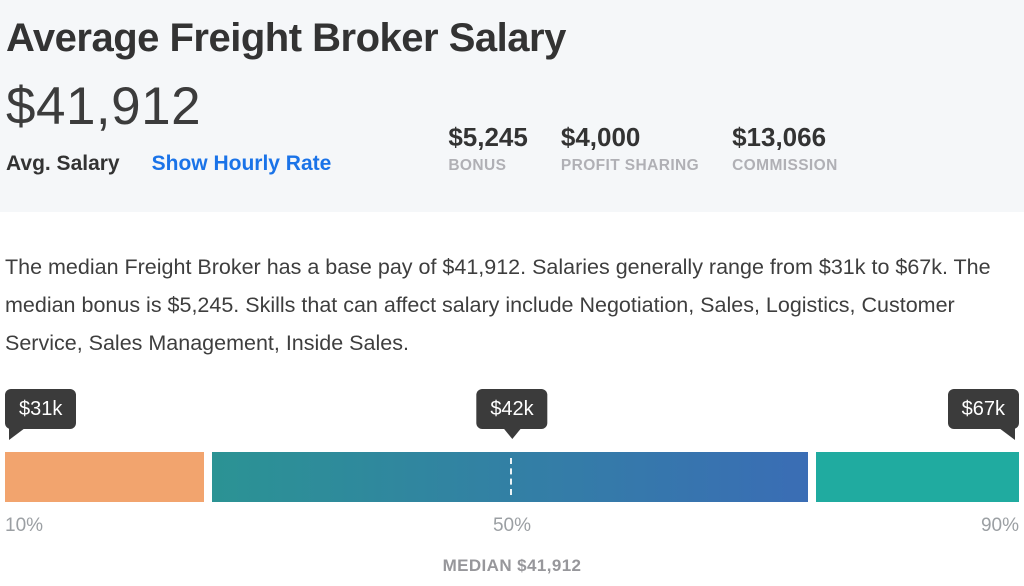  What do you see at coordinates (24, 525) in the screenshot?
I see `axis-label-10th: 10%` at bounding box center [24, 525].